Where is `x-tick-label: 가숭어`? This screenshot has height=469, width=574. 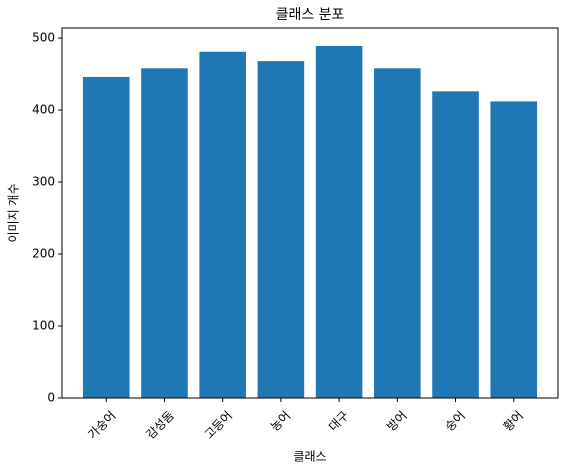 x-tick-label: 가숭어 is located at coordinates (101, 424).